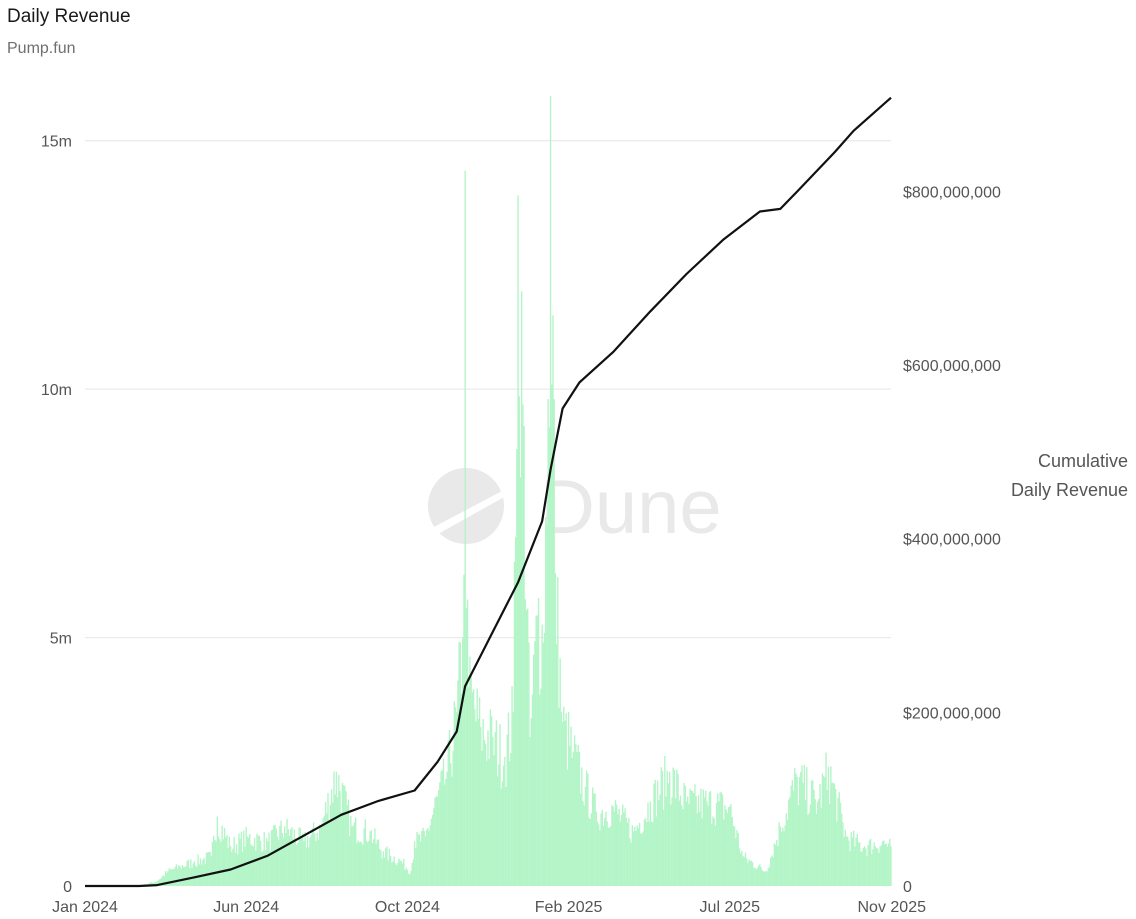 The width and height of the screenshot is (1136, 919). What do you see at coordinates (892, 907) in the screenshot?
I see `x-tick-label: Nov 2025` at bounding box center [892, 907].